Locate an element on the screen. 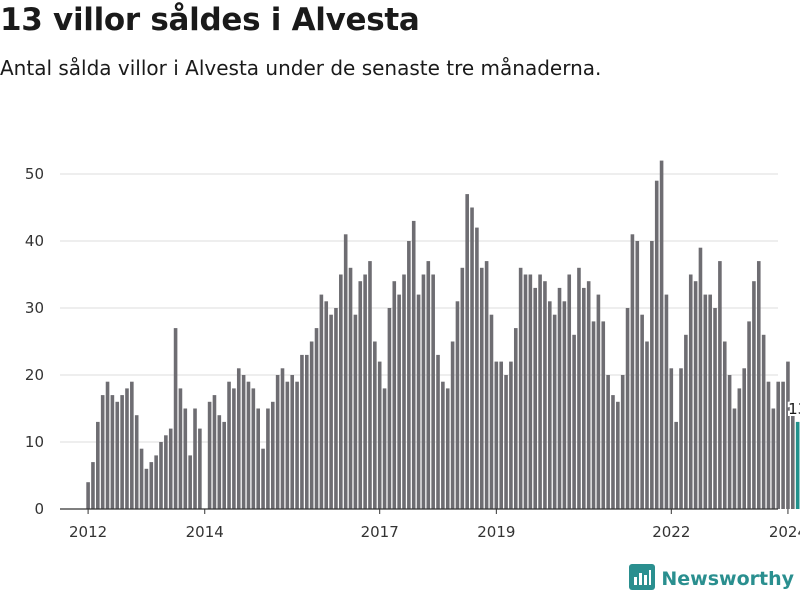  x-tick-label: 2024 is located at coordinates (784, 532).